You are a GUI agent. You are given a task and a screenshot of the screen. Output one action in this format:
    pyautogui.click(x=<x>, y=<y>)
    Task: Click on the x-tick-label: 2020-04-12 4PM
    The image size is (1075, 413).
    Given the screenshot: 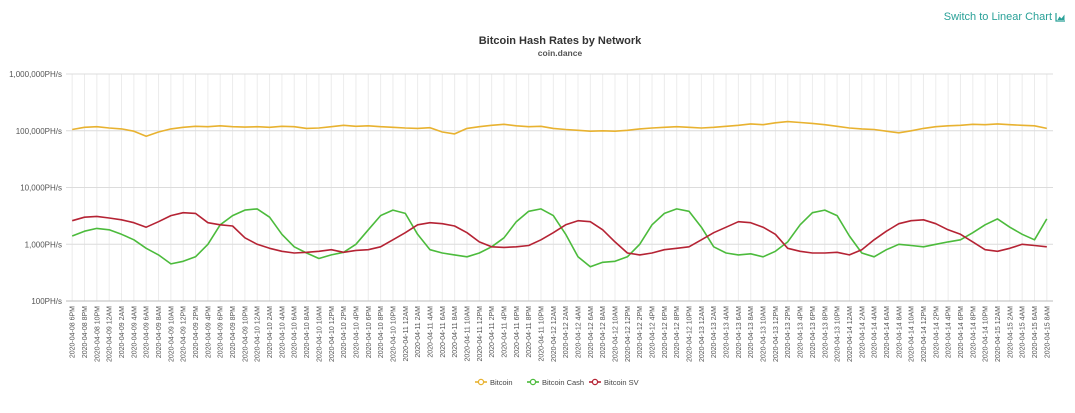 What is the action you would take?
    pyautogui.click(x=653, y=332)
    